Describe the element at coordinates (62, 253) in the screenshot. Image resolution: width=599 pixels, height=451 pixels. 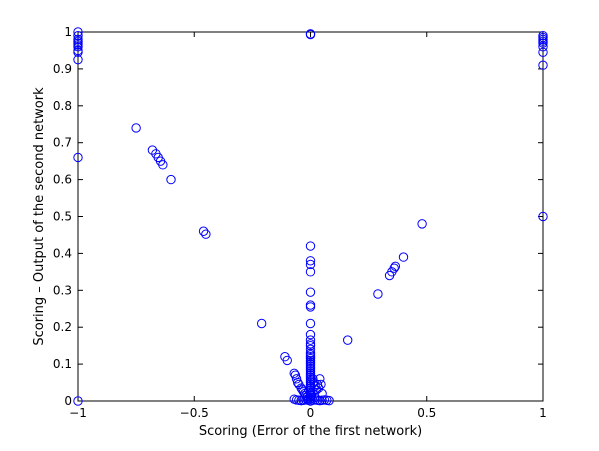
I see `y-tick-label: 0.4` at that location.